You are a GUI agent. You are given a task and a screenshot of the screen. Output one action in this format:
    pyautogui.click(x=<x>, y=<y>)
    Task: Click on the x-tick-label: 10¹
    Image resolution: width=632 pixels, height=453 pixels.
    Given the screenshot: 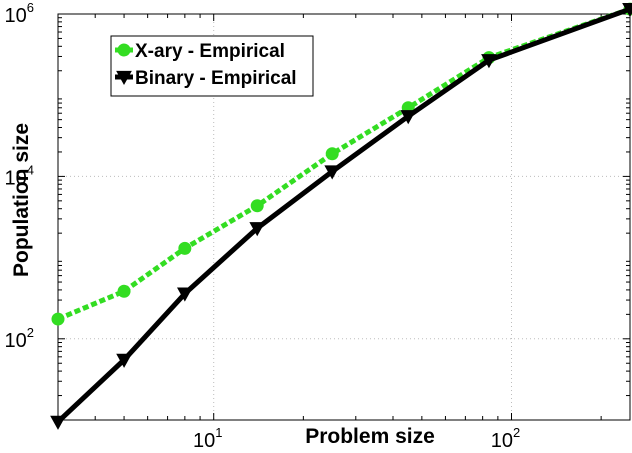 What is the action you would take?
    pyautogui.click(x=207, y=438)
    